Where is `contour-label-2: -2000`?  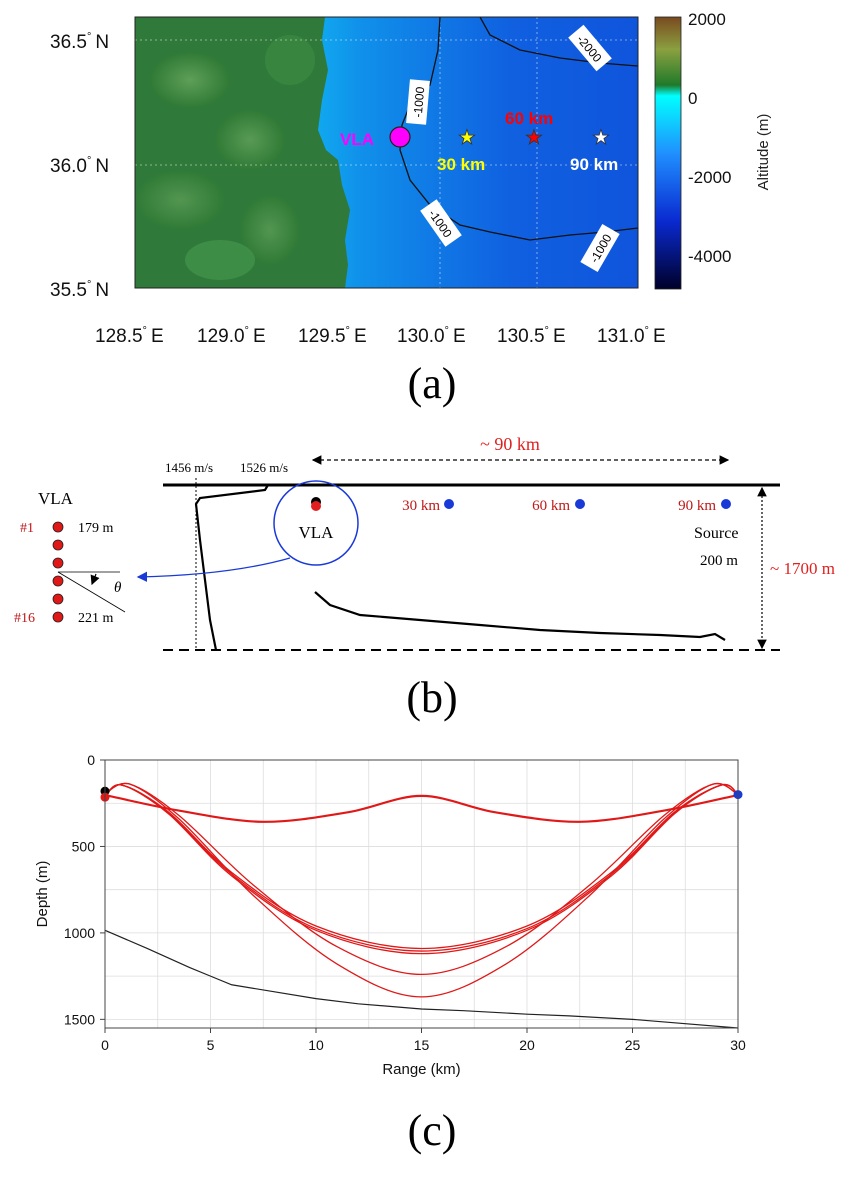
contour-label-2: -2000 is located at coordinates (590, 48).